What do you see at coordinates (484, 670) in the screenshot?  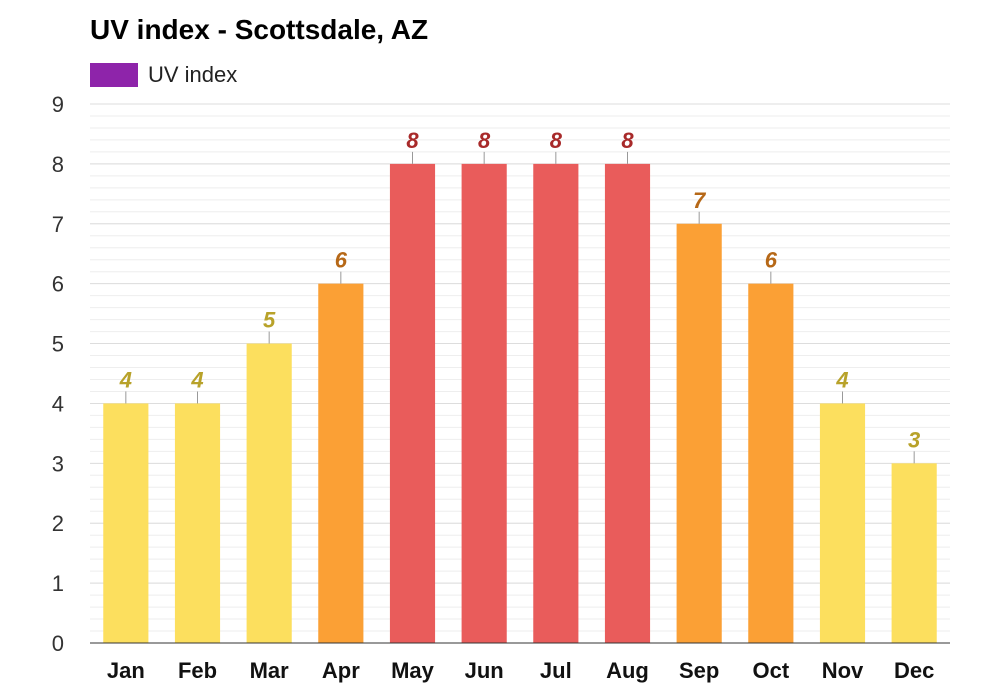 I see `x-tick-label: Jun` at bounding box center [484, 670].